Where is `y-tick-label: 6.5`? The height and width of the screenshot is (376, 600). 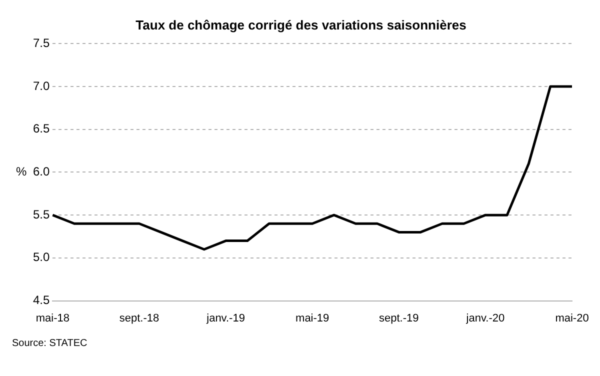
y-tick-label: 6.5 is located at coordinates (41, 129).